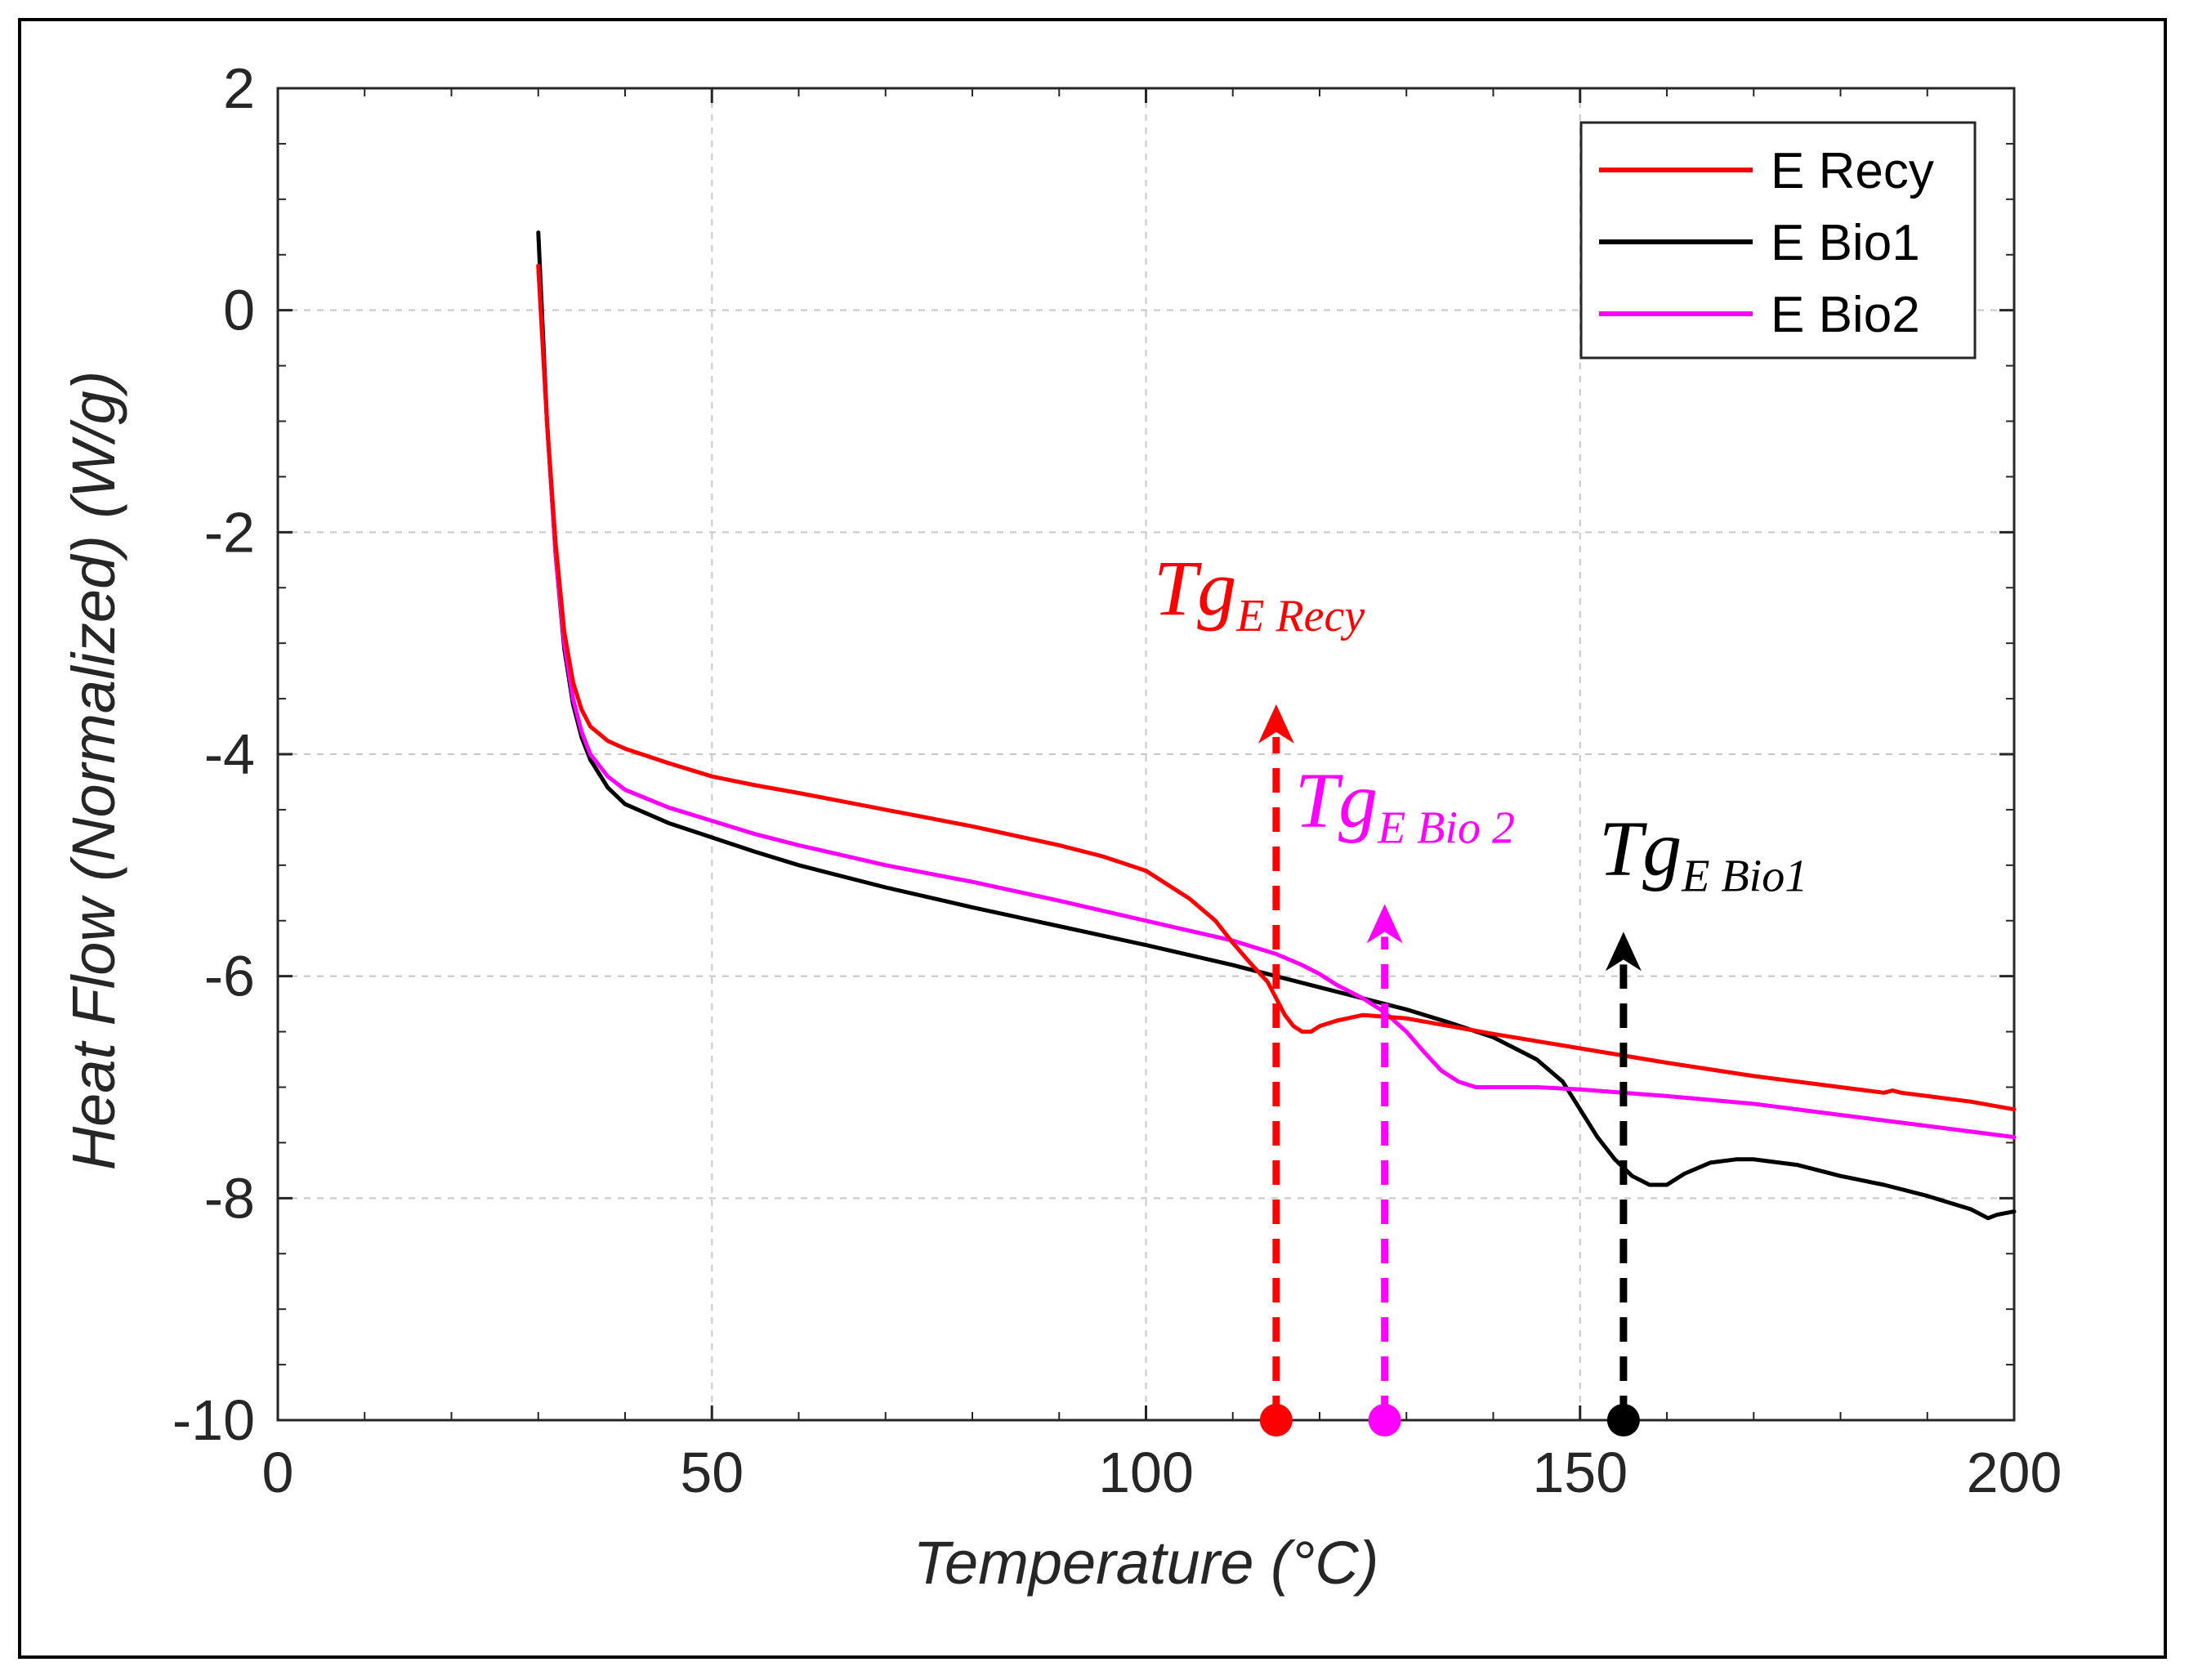  I want to click on x-tick-label: 100, so click(1146, 1472).